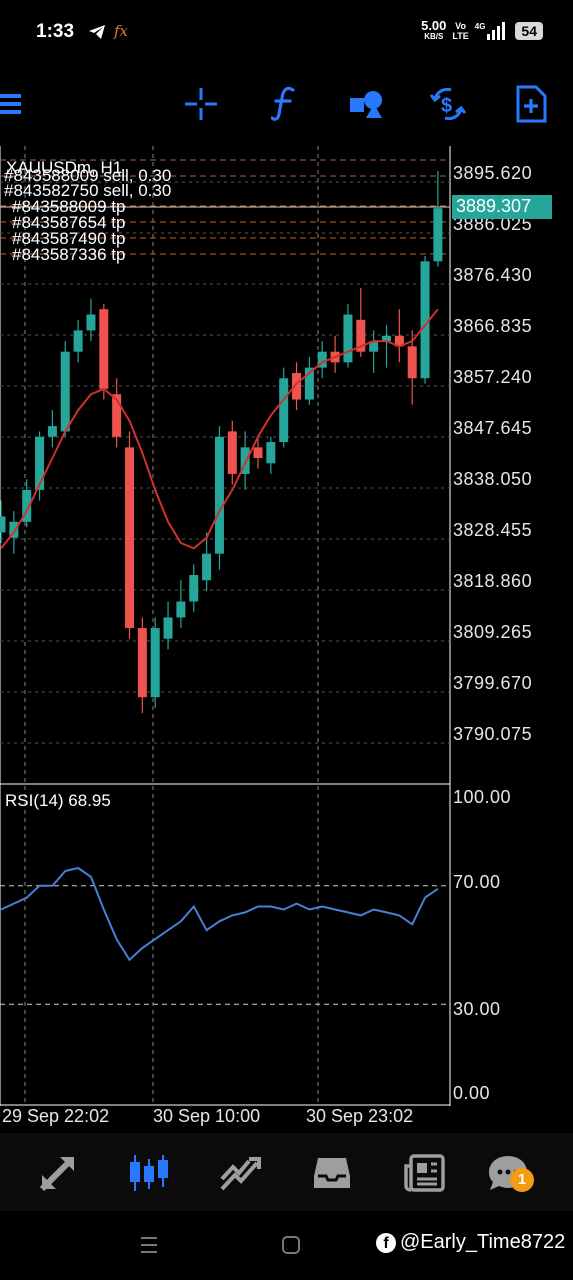 The image size is (573, 1280). I want to click on document-plus-icon, so click(531, 104).